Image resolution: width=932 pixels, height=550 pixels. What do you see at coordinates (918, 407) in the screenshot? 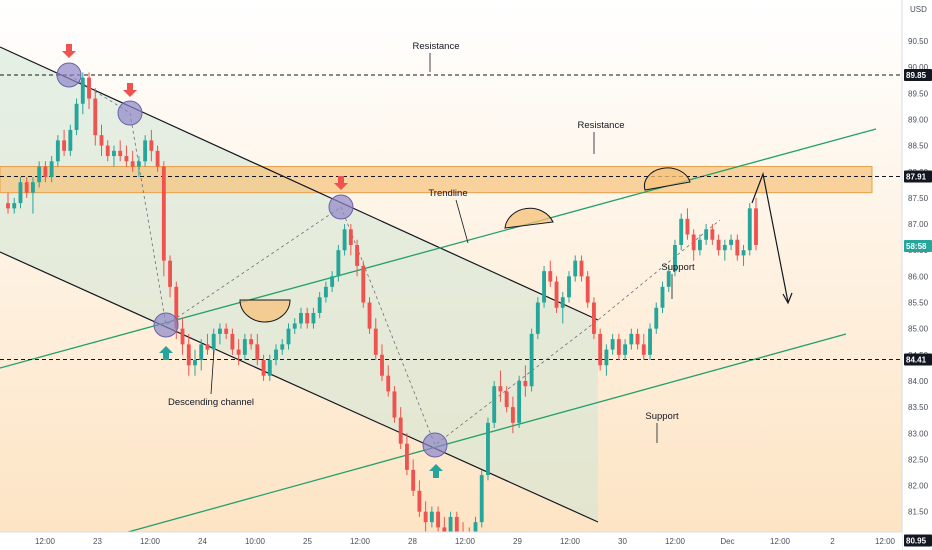
I see `price-tick: 83.50` at bounding box center [918, 407].